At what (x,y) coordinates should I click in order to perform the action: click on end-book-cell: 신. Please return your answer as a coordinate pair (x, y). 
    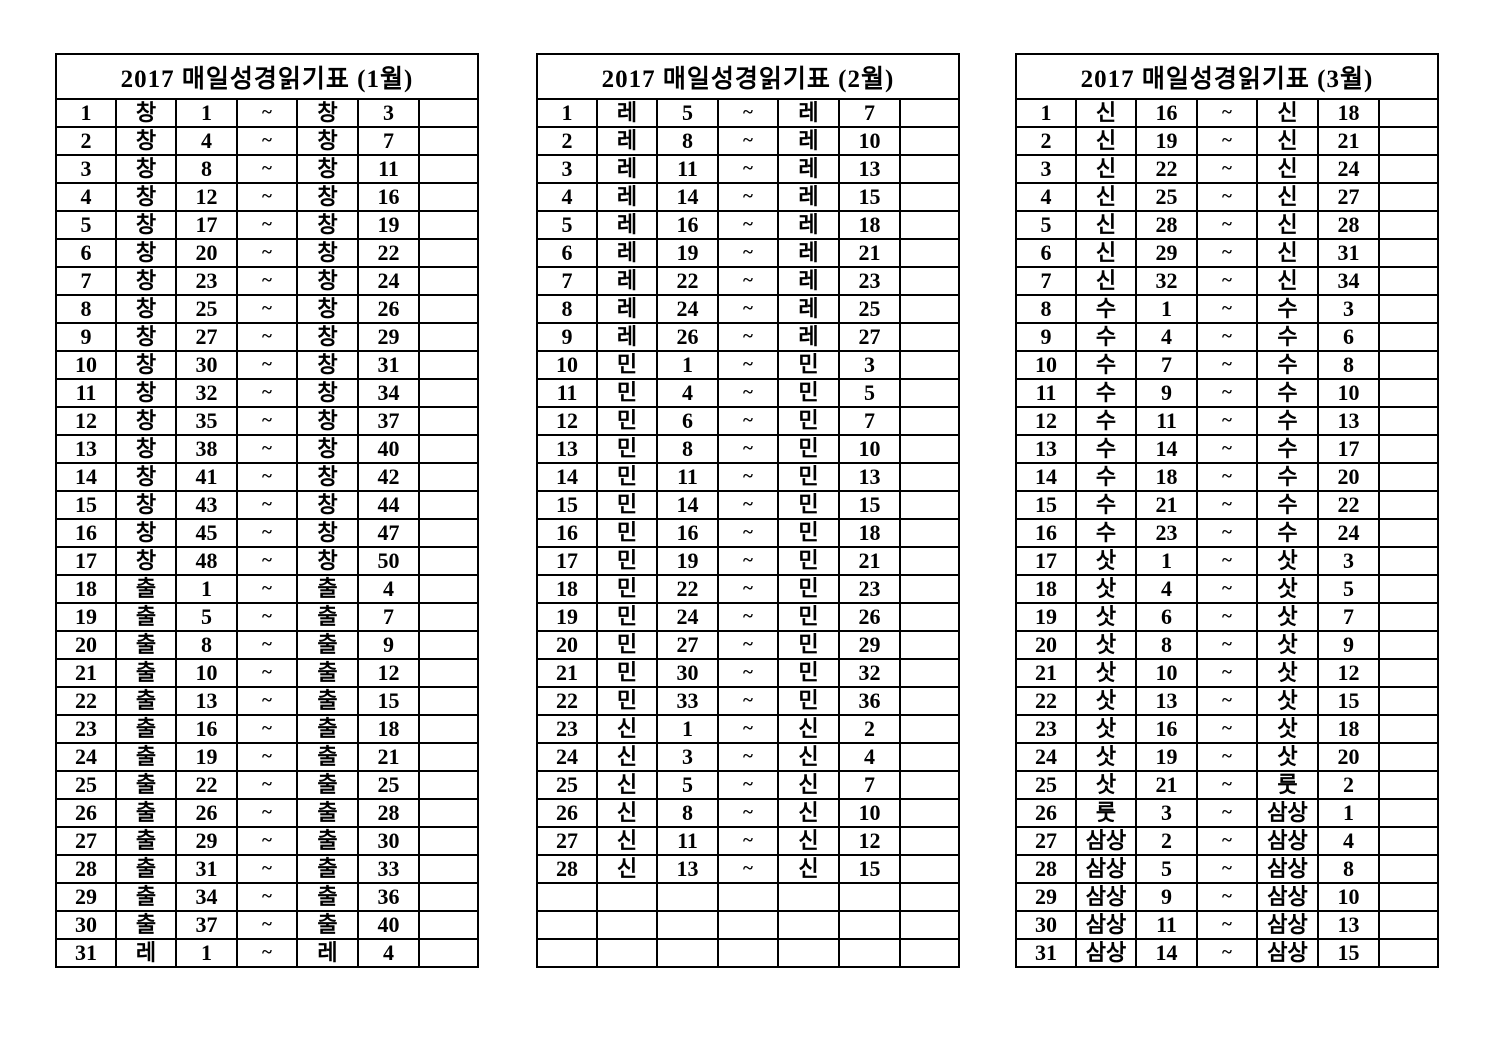
    Looking at the image, I should click on (1287, 197).